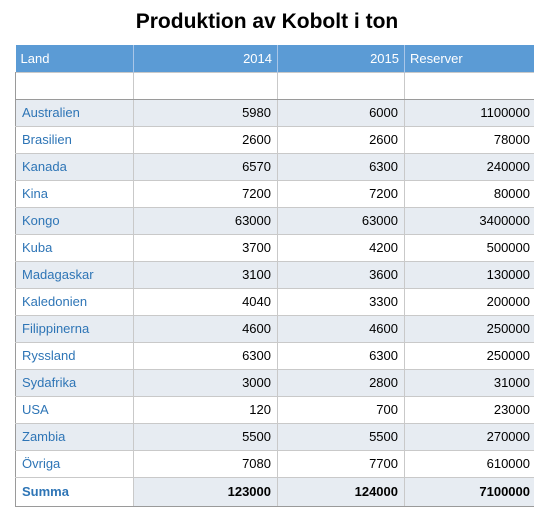 The image size is (534, 511). I want to click on total-cell-reserver: 7100000, so click(469, 492).